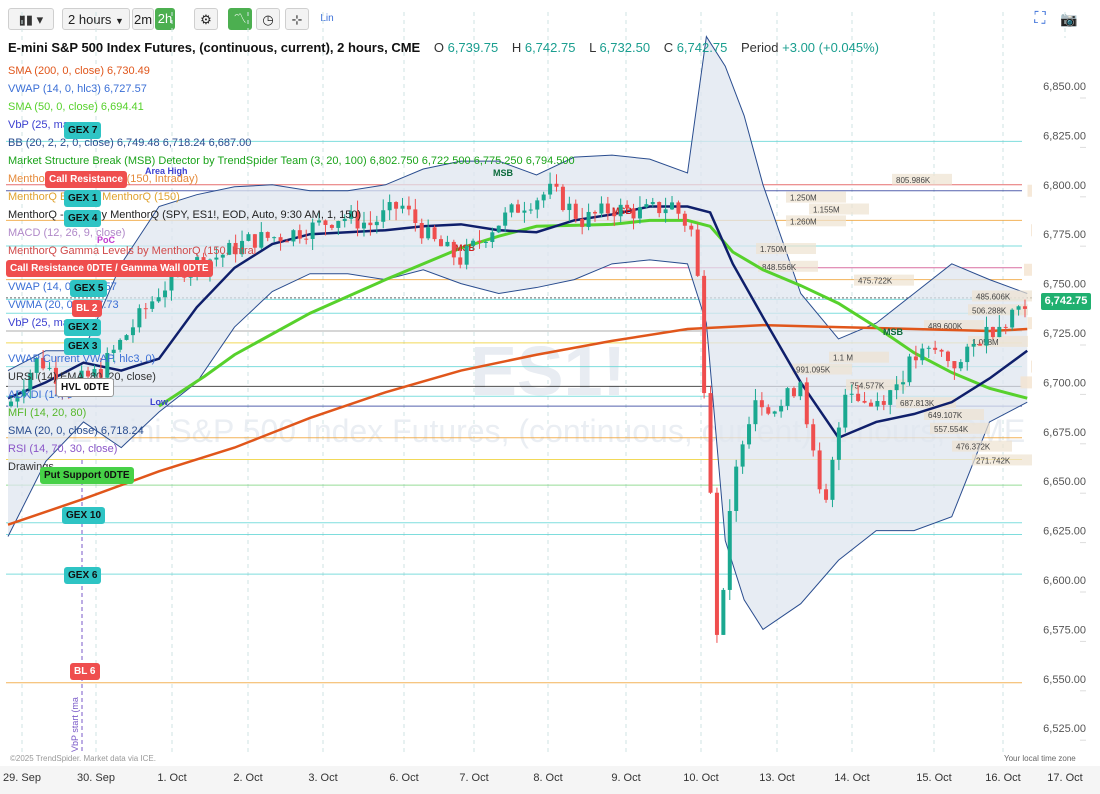  What do you see at coordinates (75, 724) in the screenshot?
I see `vbp-start-label: VbP start (ma` at bounding box center [75, 724].